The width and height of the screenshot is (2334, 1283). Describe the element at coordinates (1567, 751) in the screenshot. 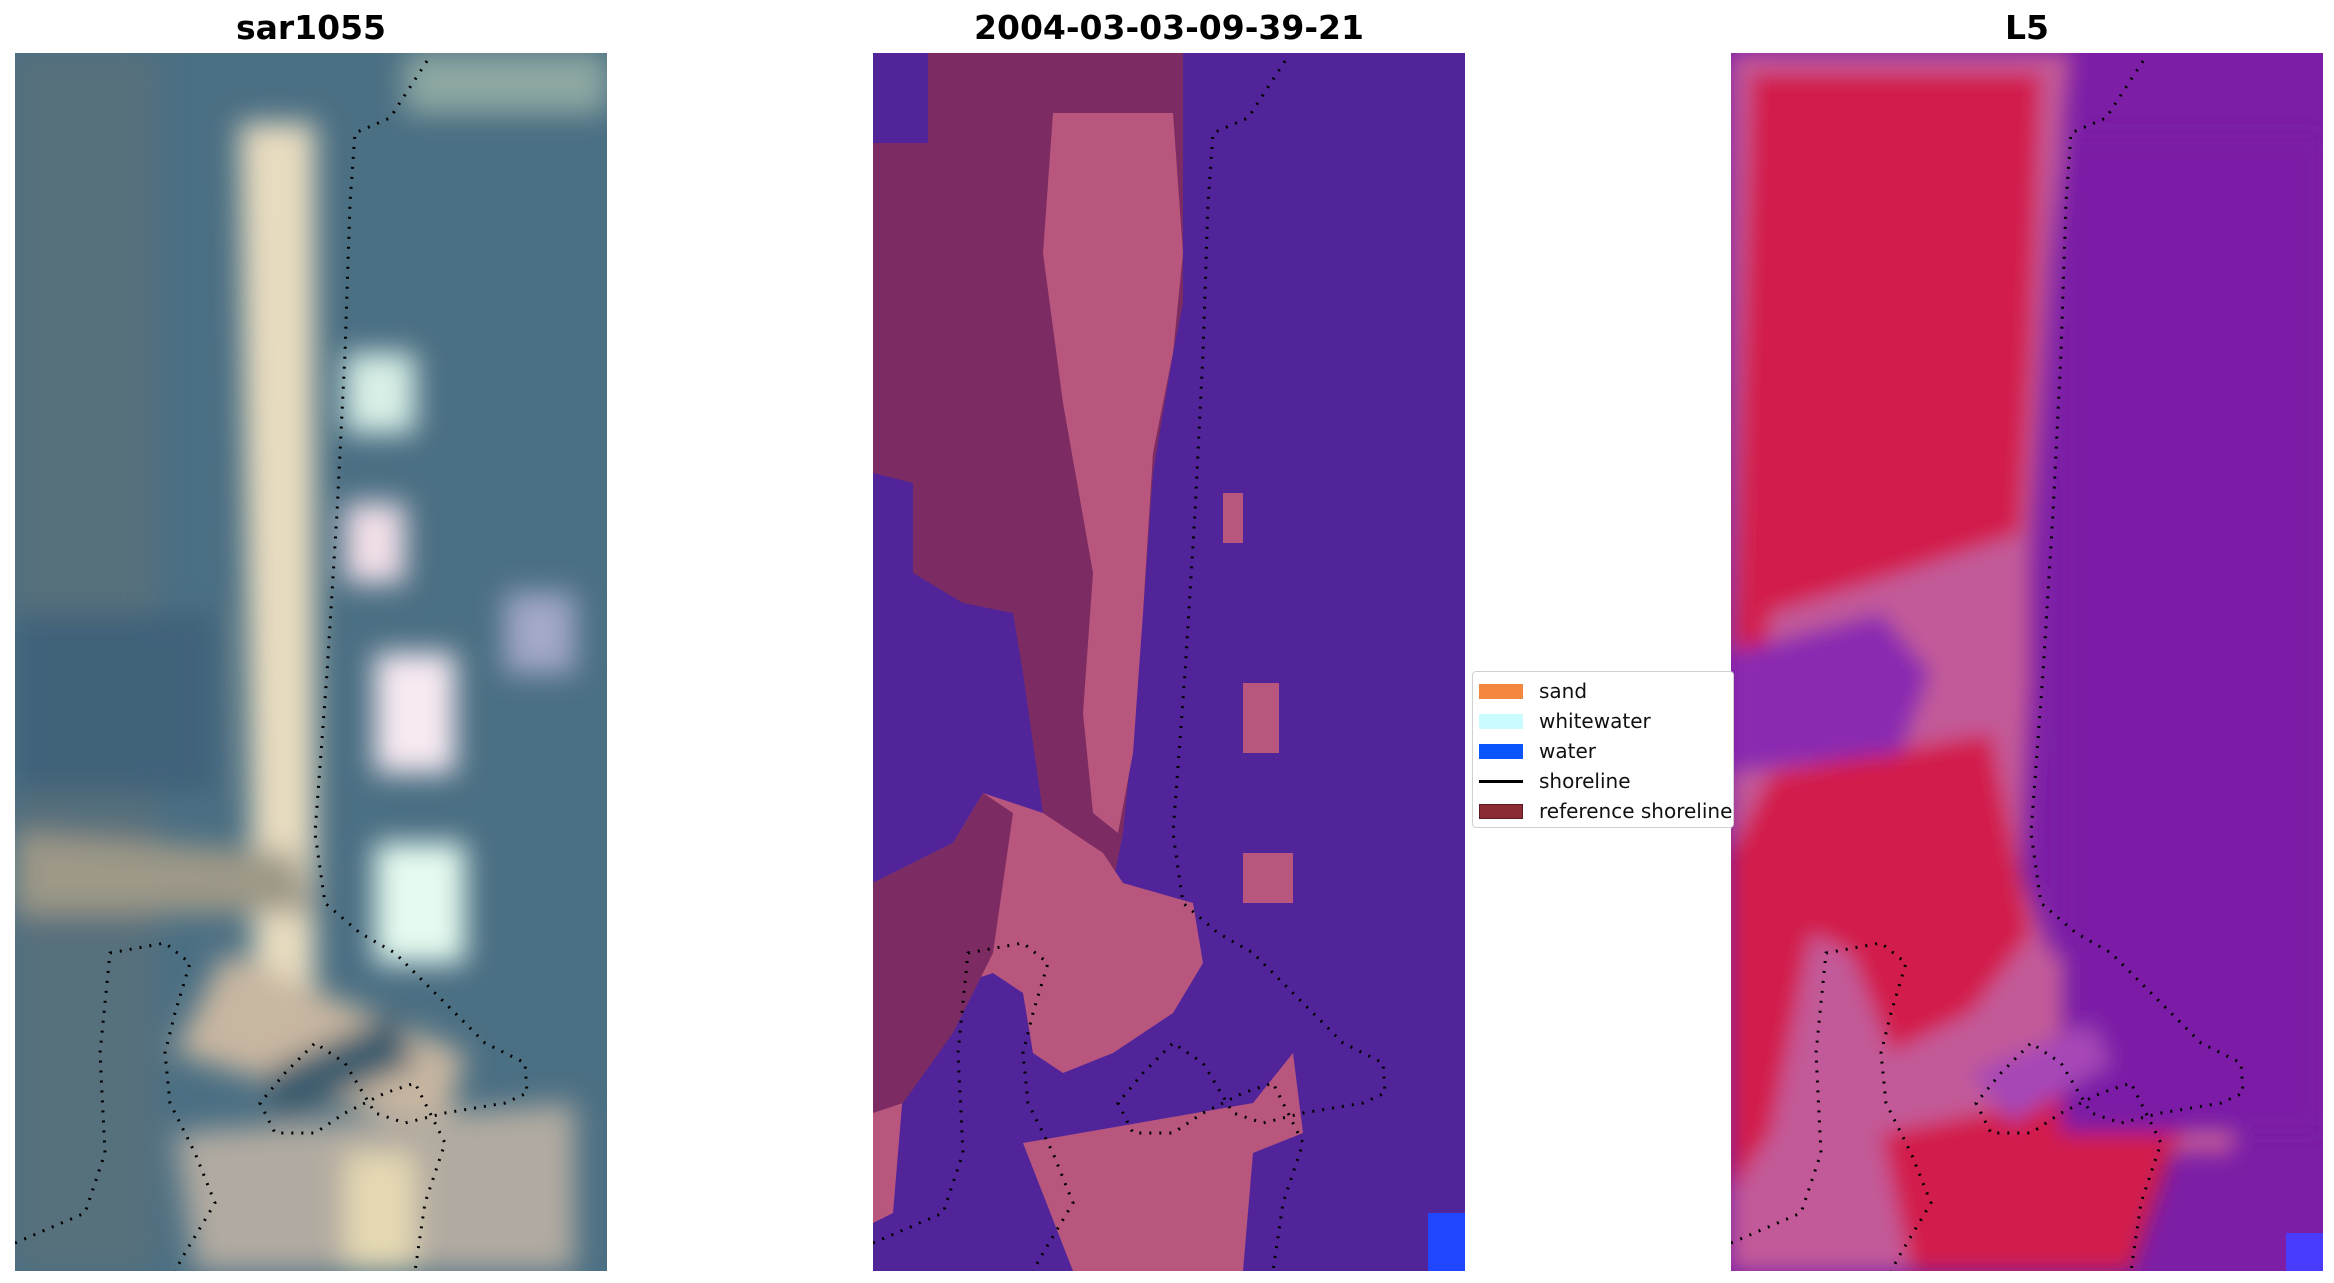

I see `legend-label: water` at that location.